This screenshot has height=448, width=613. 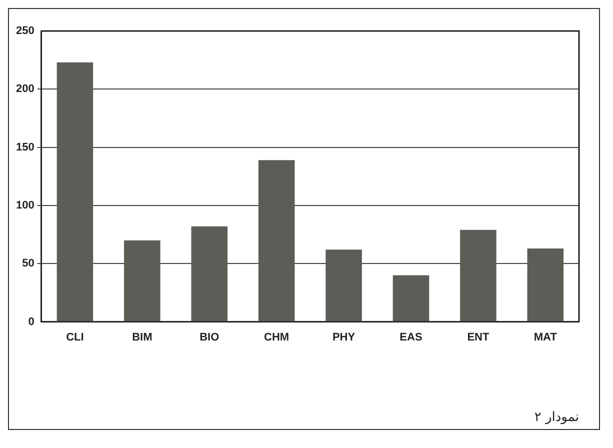 I want to click on x-tick-label: CLI, so click(x=75, y=337).